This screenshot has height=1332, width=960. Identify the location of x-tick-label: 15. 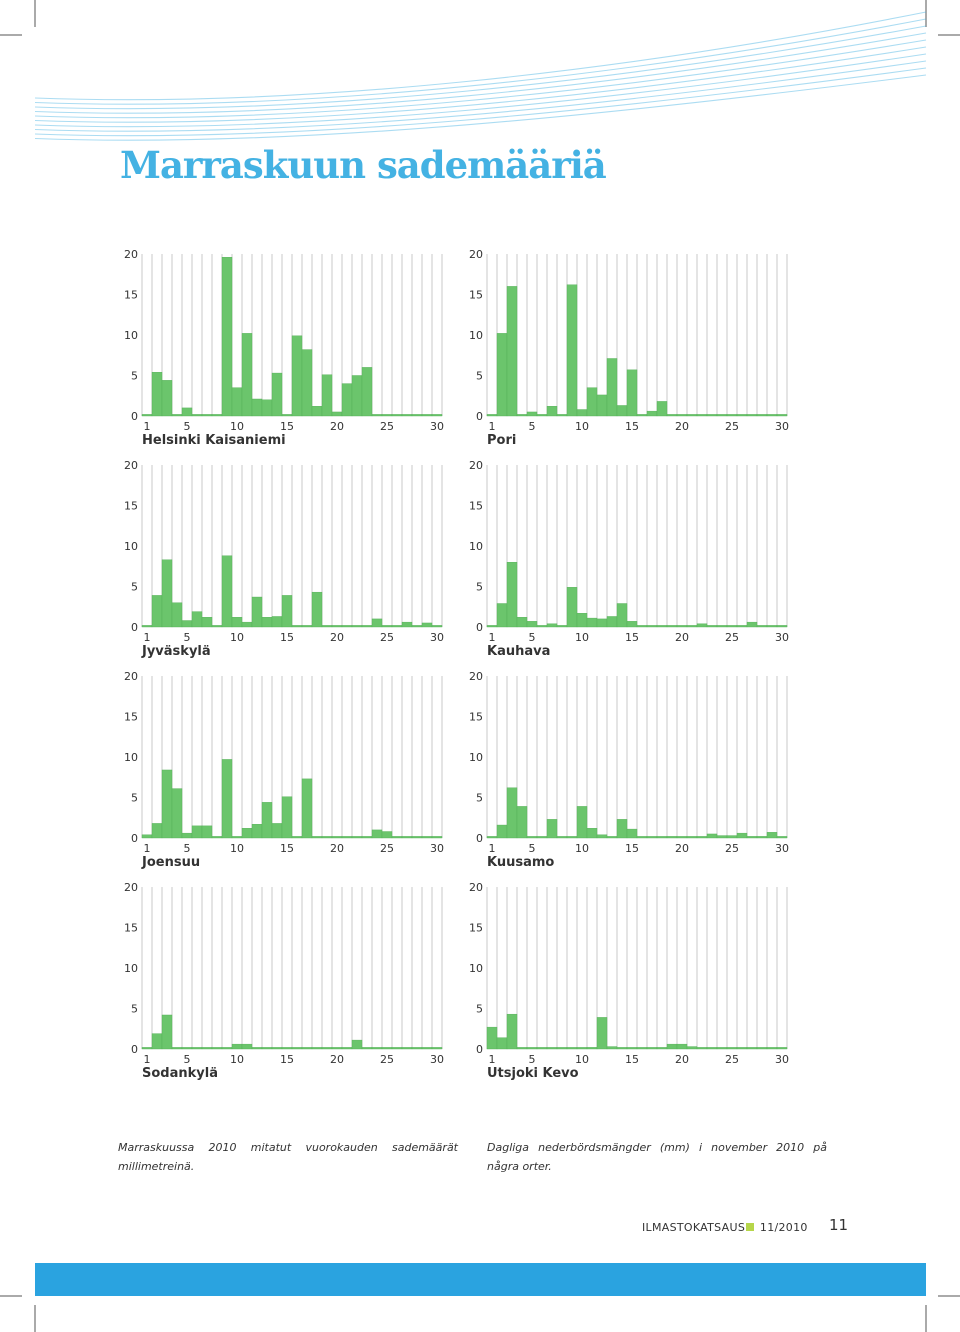
(632, 426).